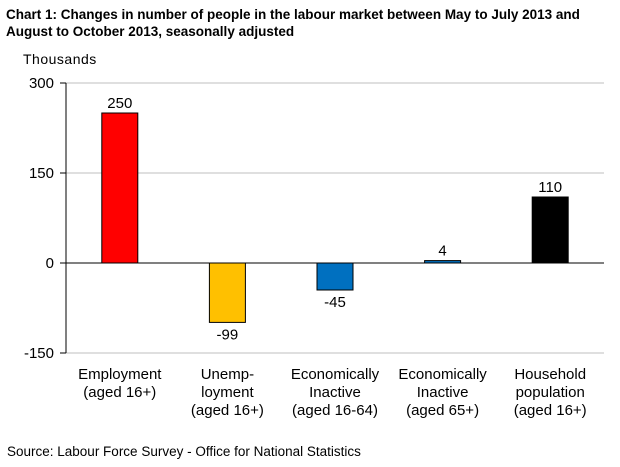 The image size is (620, 467). Describe the element at coordinates (228, 334) in the screenshot. I see `data-label: -99` at that location.